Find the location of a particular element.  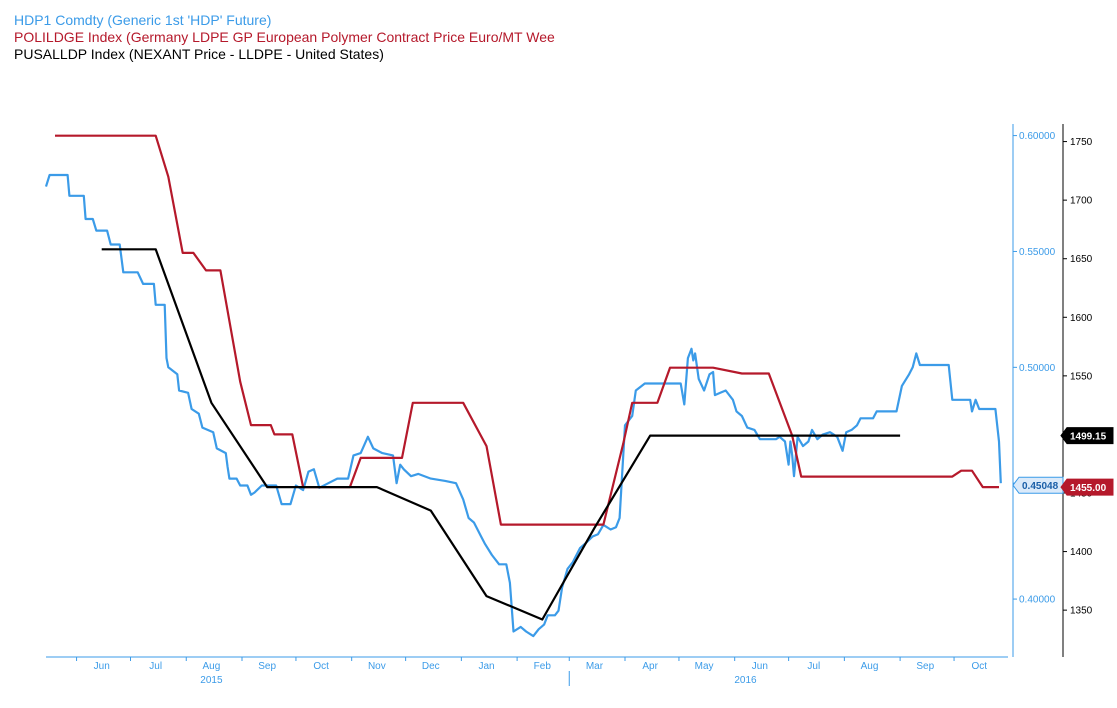

hdp-axis-label-4: 0.60000 is located at coordinates (1037, 136).